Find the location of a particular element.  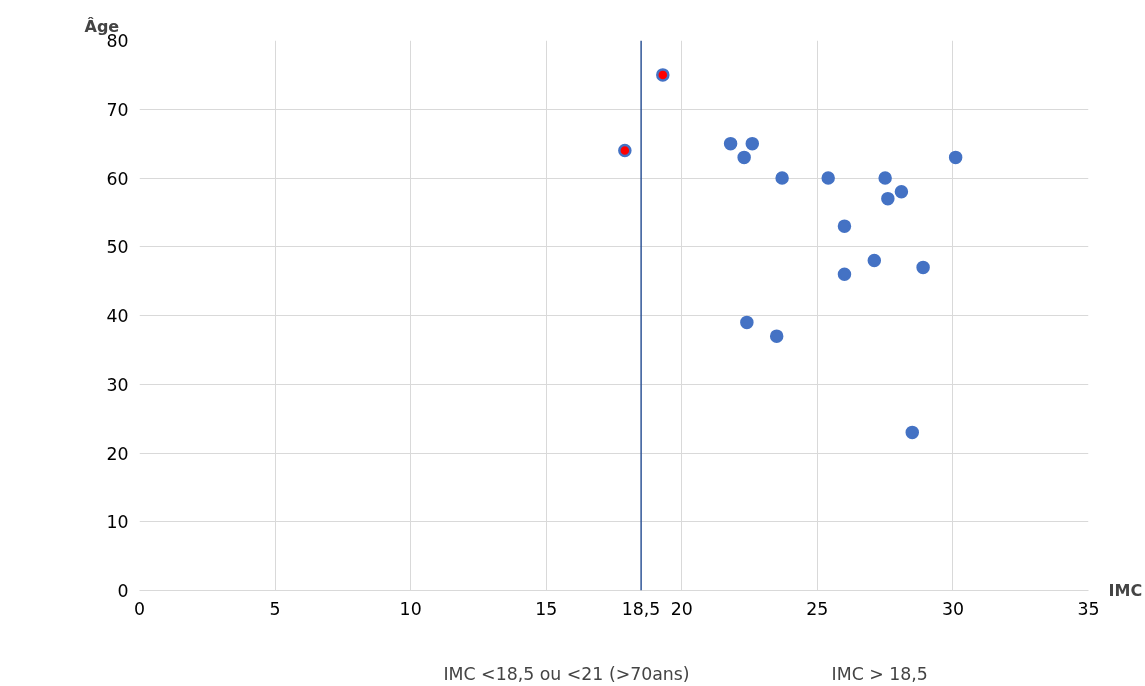

y-tick-label: 20 is located at coordinates (117, 453).